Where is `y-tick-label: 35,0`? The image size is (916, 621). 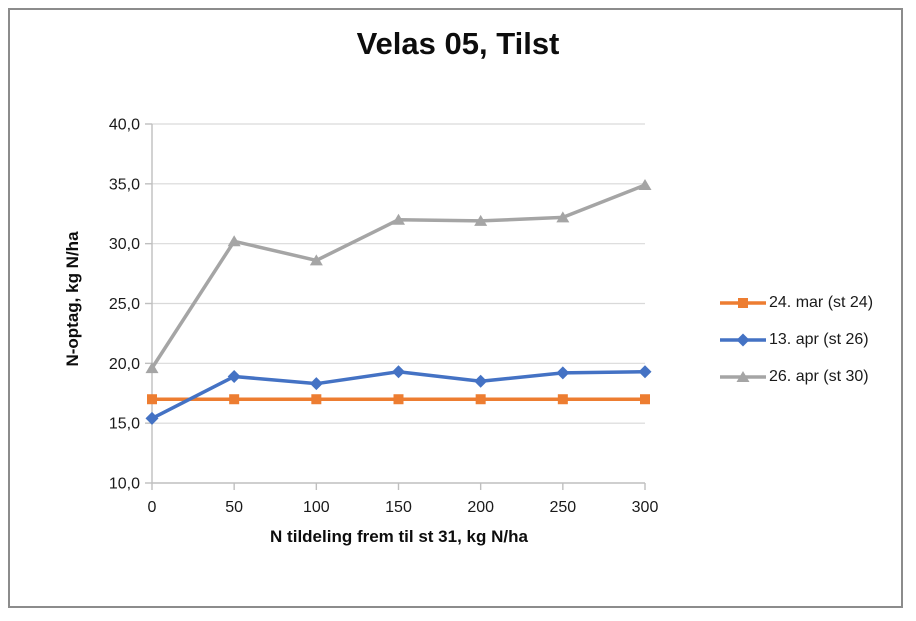 y-tick-label: 35,0 is located at coordinates (124, 184).